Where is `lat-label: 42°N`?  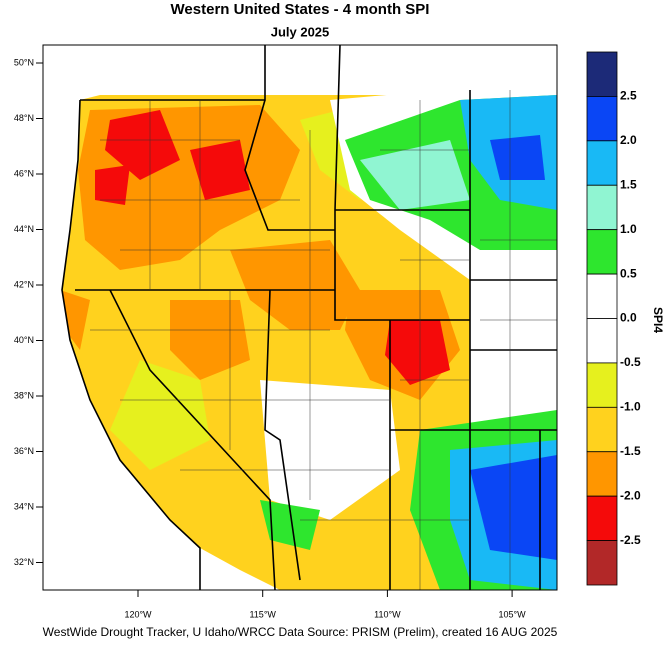 lat-label: 42°N is located at coordinates (24, 284).